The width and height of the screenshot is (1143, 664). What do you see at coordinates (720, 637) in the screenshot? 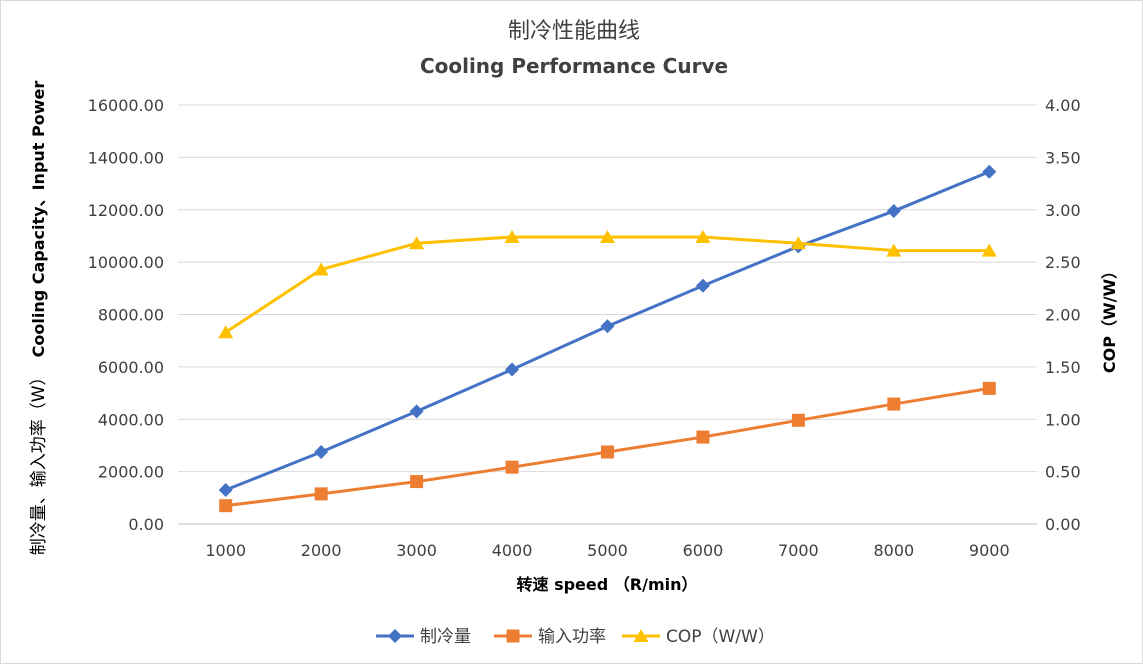
I see `legend-label: COP（W/W）` at bounding box center [720, 637].